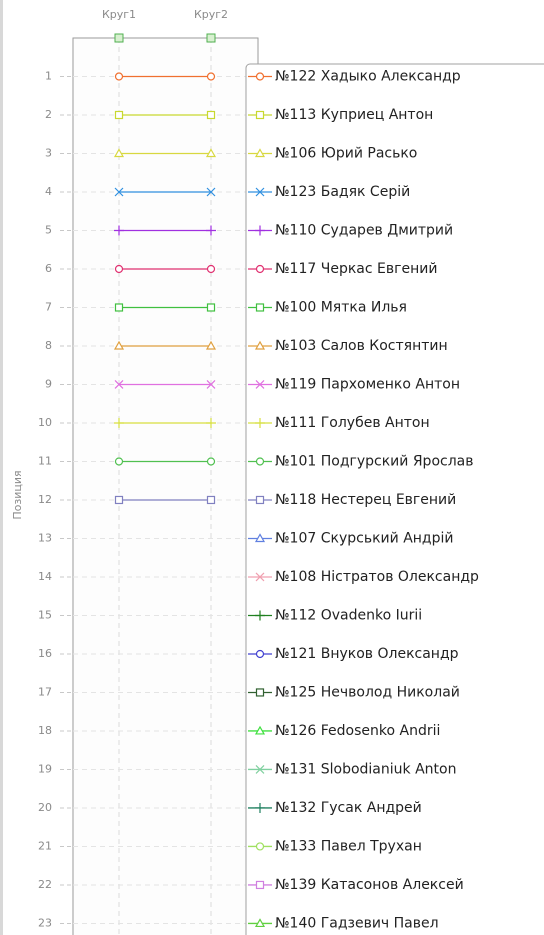 The width and height of the screenshot is (544, 935). What do you see at coordinates (48, 345) in the screenshot?
I see `y-tick-label: 8` at bounding box center [48, 345].